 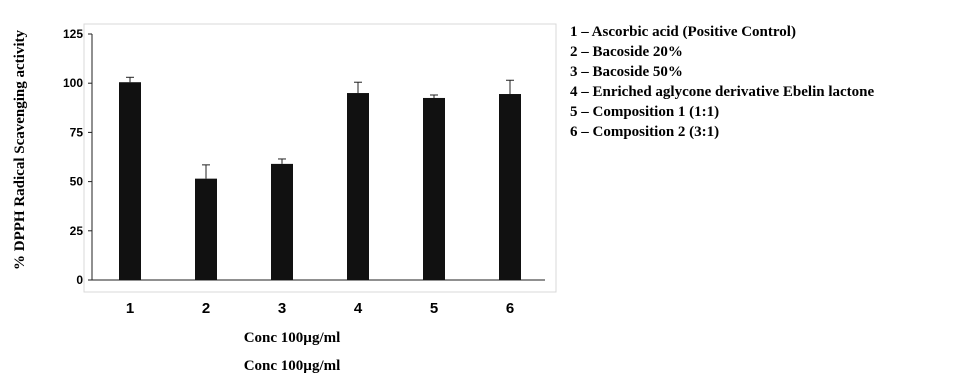 I want to click on x-tick-label-6: 6, so click(x=510, y=308).